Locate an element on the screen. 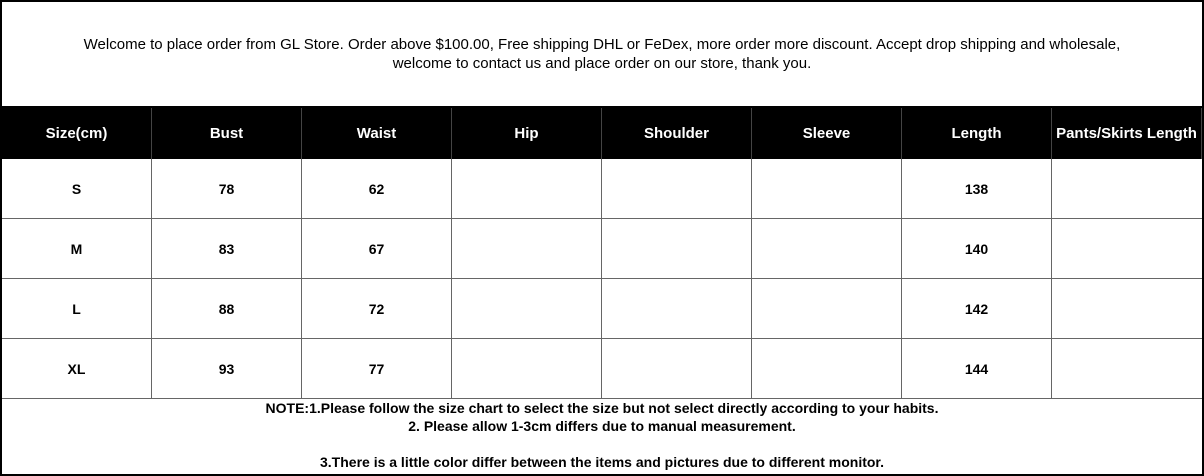  table-cell: 77 is located at coordinates (377, 369).